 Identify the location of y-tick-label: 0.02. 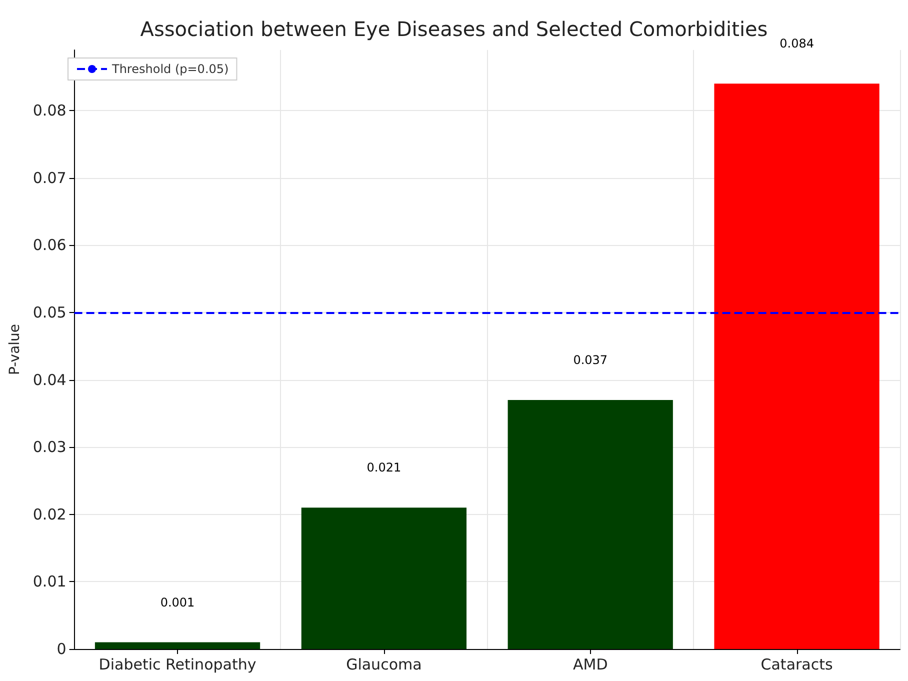
(49, 514).